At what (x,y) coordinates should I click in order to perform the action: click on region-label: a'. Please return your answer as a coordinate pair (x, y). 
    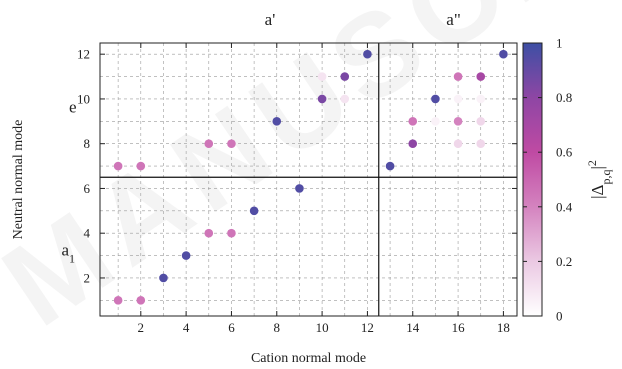
    Looking at the image, I should click on (270, 19).